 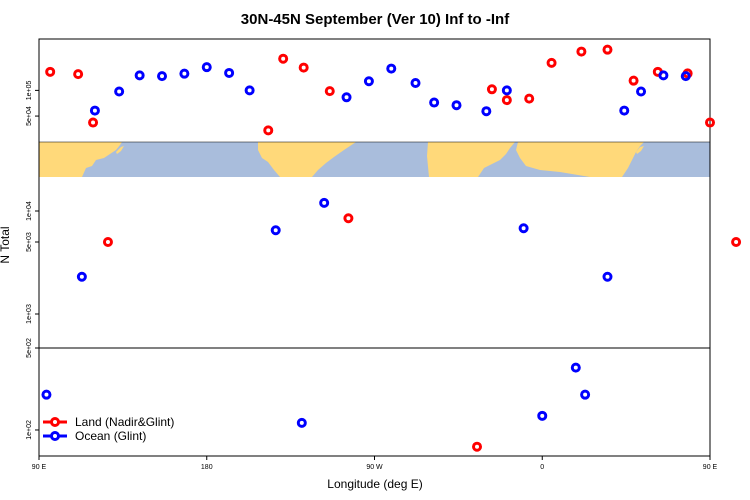 I want to click on y-tick-label-bottom-0: 1e+02, so click(x=29, y=430).